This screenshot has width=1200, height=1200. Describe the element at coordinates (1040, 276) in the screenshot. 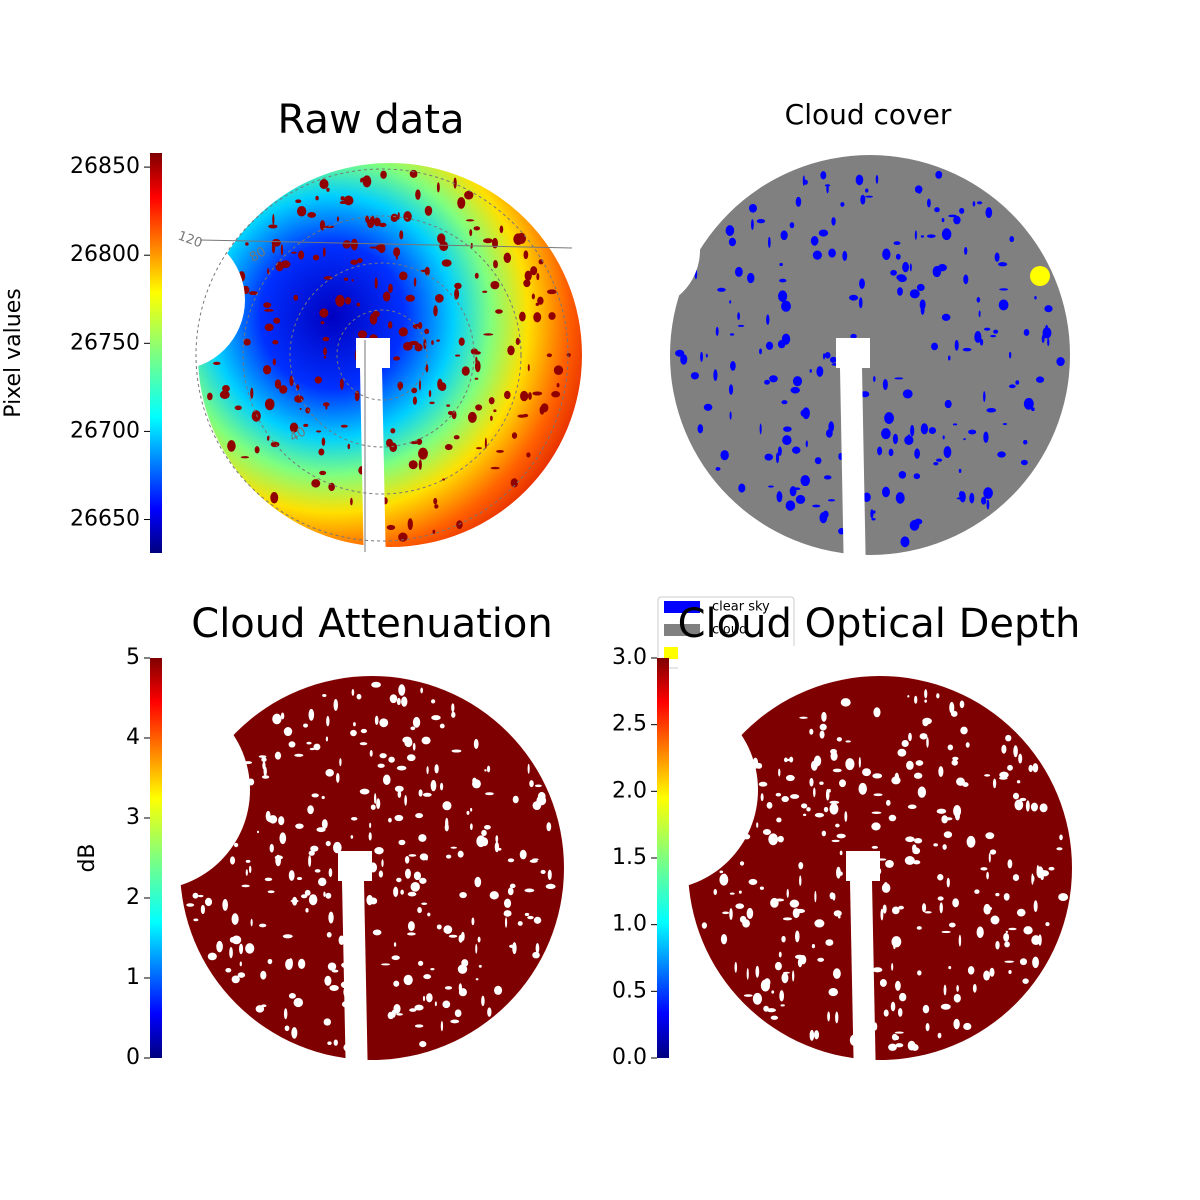

I see `sun-marker` at that location.